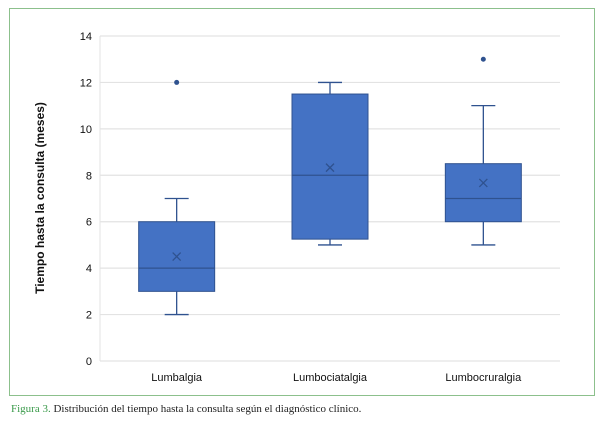 This screenshot has width=605, height=427. I want to click on x-tick-label: Lumbocruralgia, so click(483, 378).